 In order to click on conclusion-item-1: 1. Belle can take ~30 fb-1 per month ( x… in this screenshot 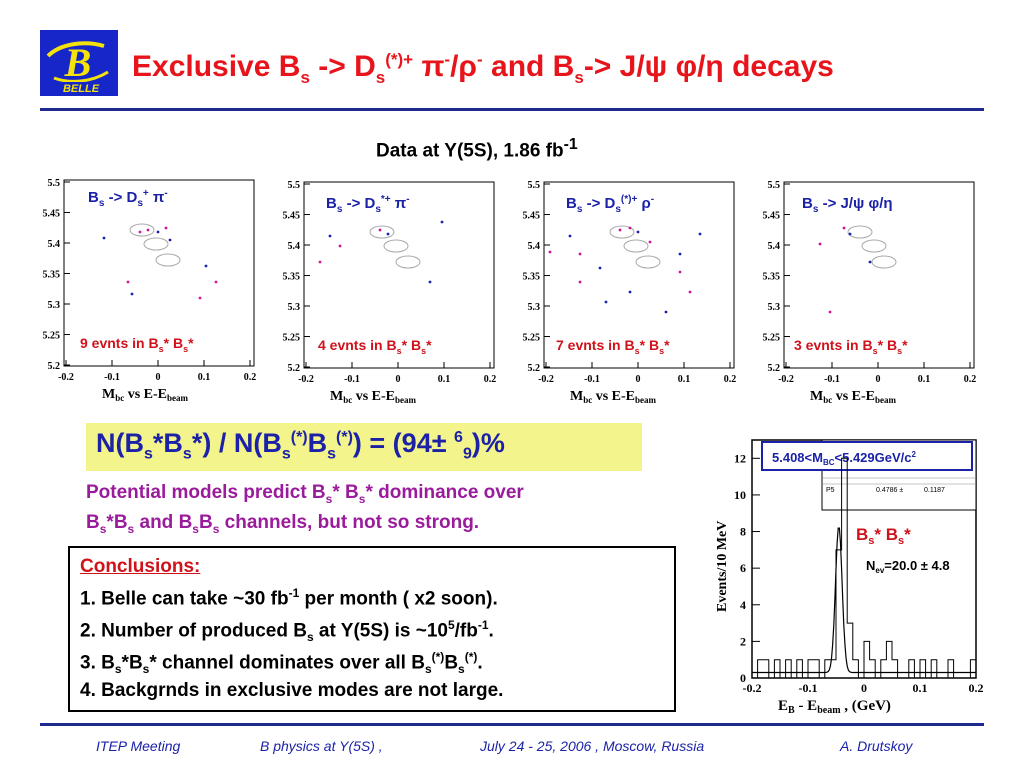, I will do `click(289, 598)`.